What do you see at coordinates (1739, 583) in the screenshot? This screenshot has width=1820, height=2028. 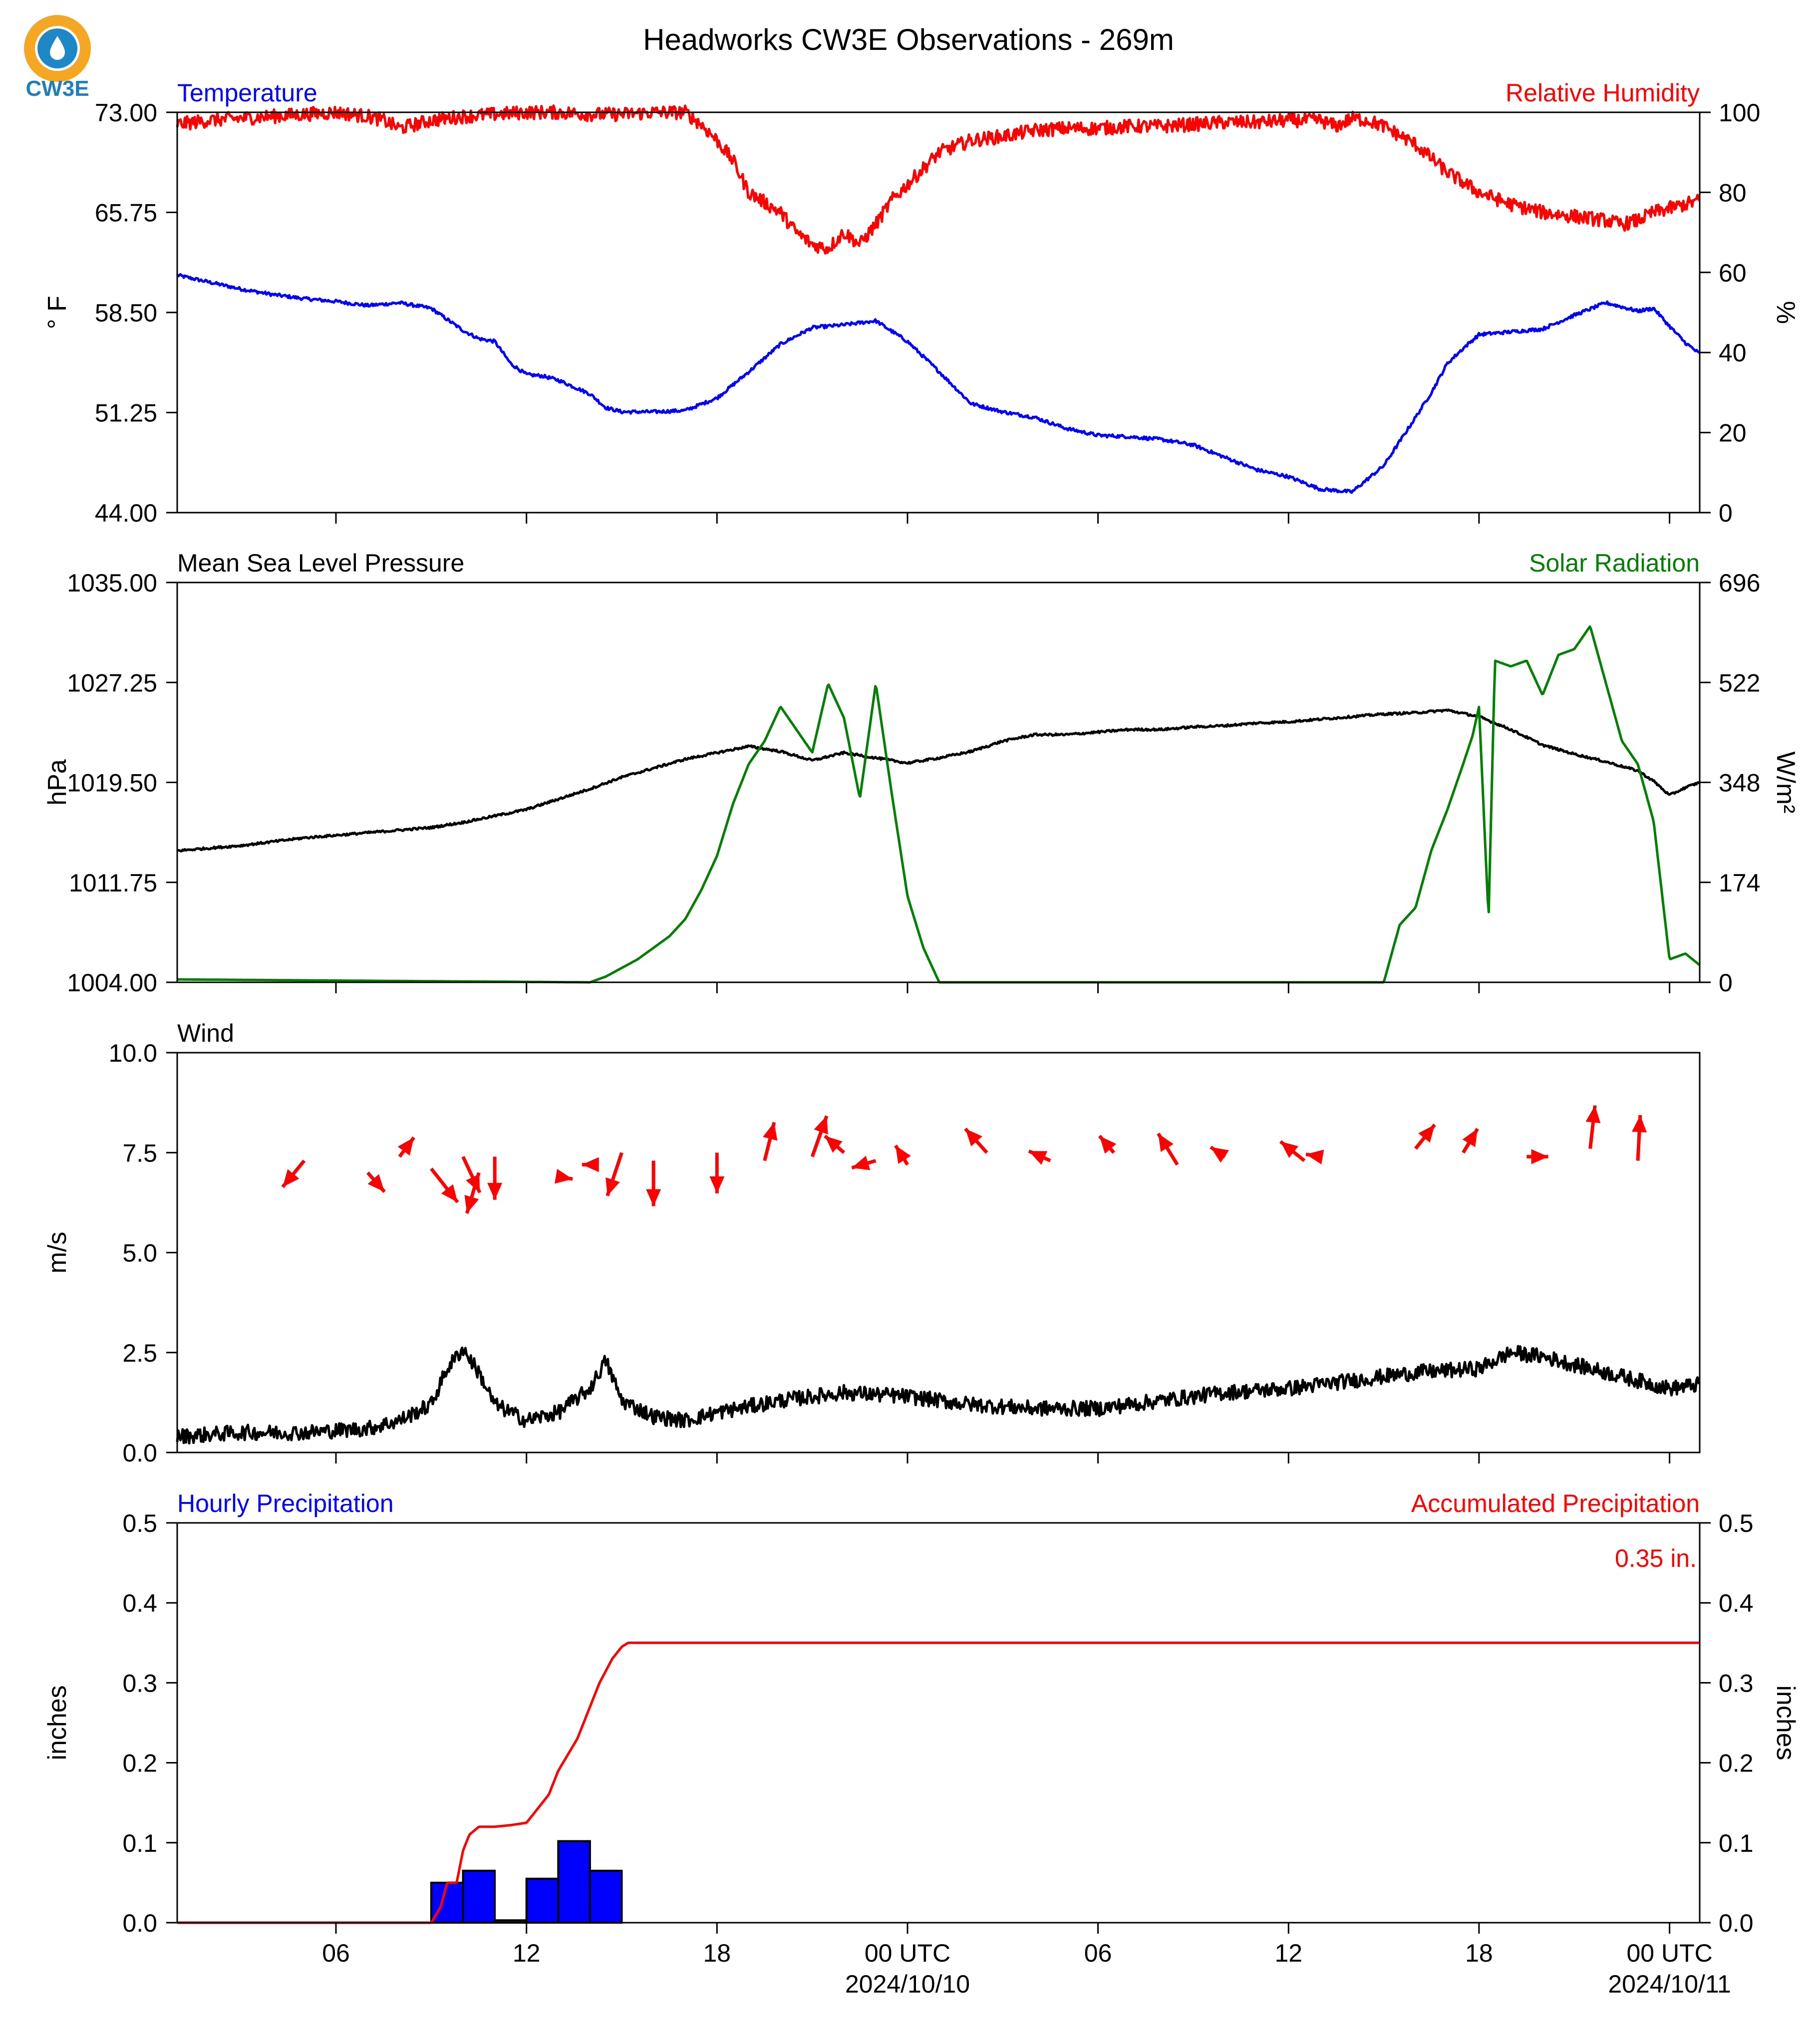 I see `y-tick-label-right: 696` at bounding box center [1739, 583].